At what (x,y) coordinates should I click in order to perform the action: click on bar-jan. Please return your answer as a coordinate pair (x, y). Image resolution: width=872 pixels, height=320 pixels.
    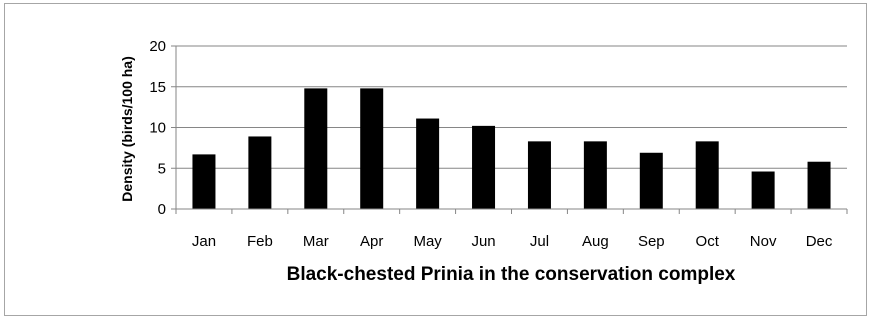
    Looking at the image, I should click on (204, 181).